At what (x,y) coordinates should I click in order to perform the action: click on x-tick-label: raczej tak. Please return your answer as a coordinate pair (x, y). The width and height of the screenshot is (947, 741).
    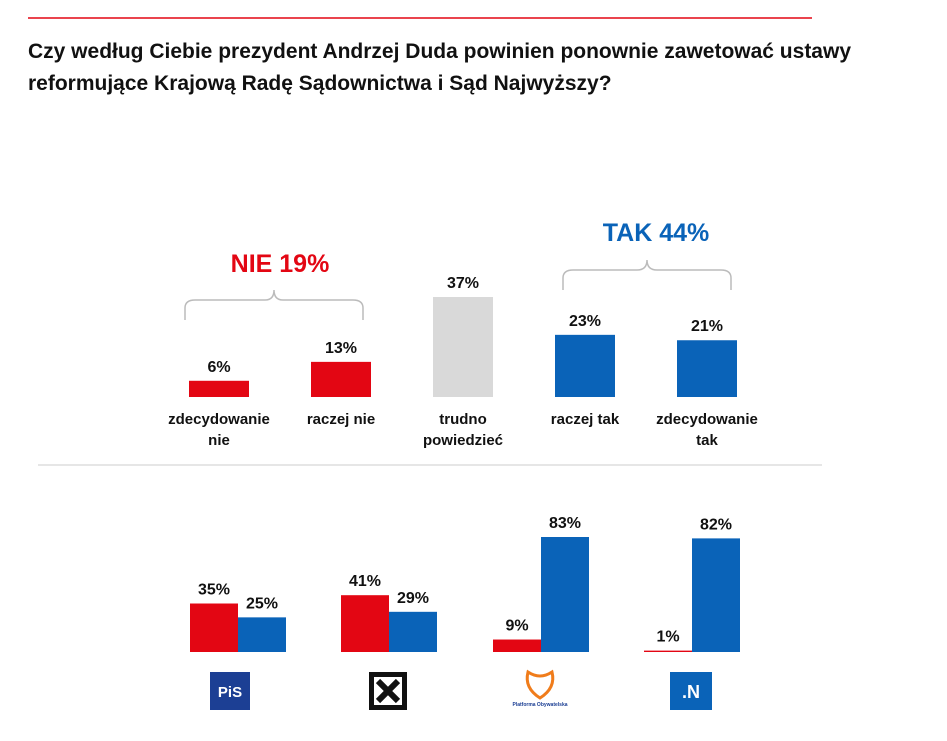
    Looking at the image, I should click on (585, 419).